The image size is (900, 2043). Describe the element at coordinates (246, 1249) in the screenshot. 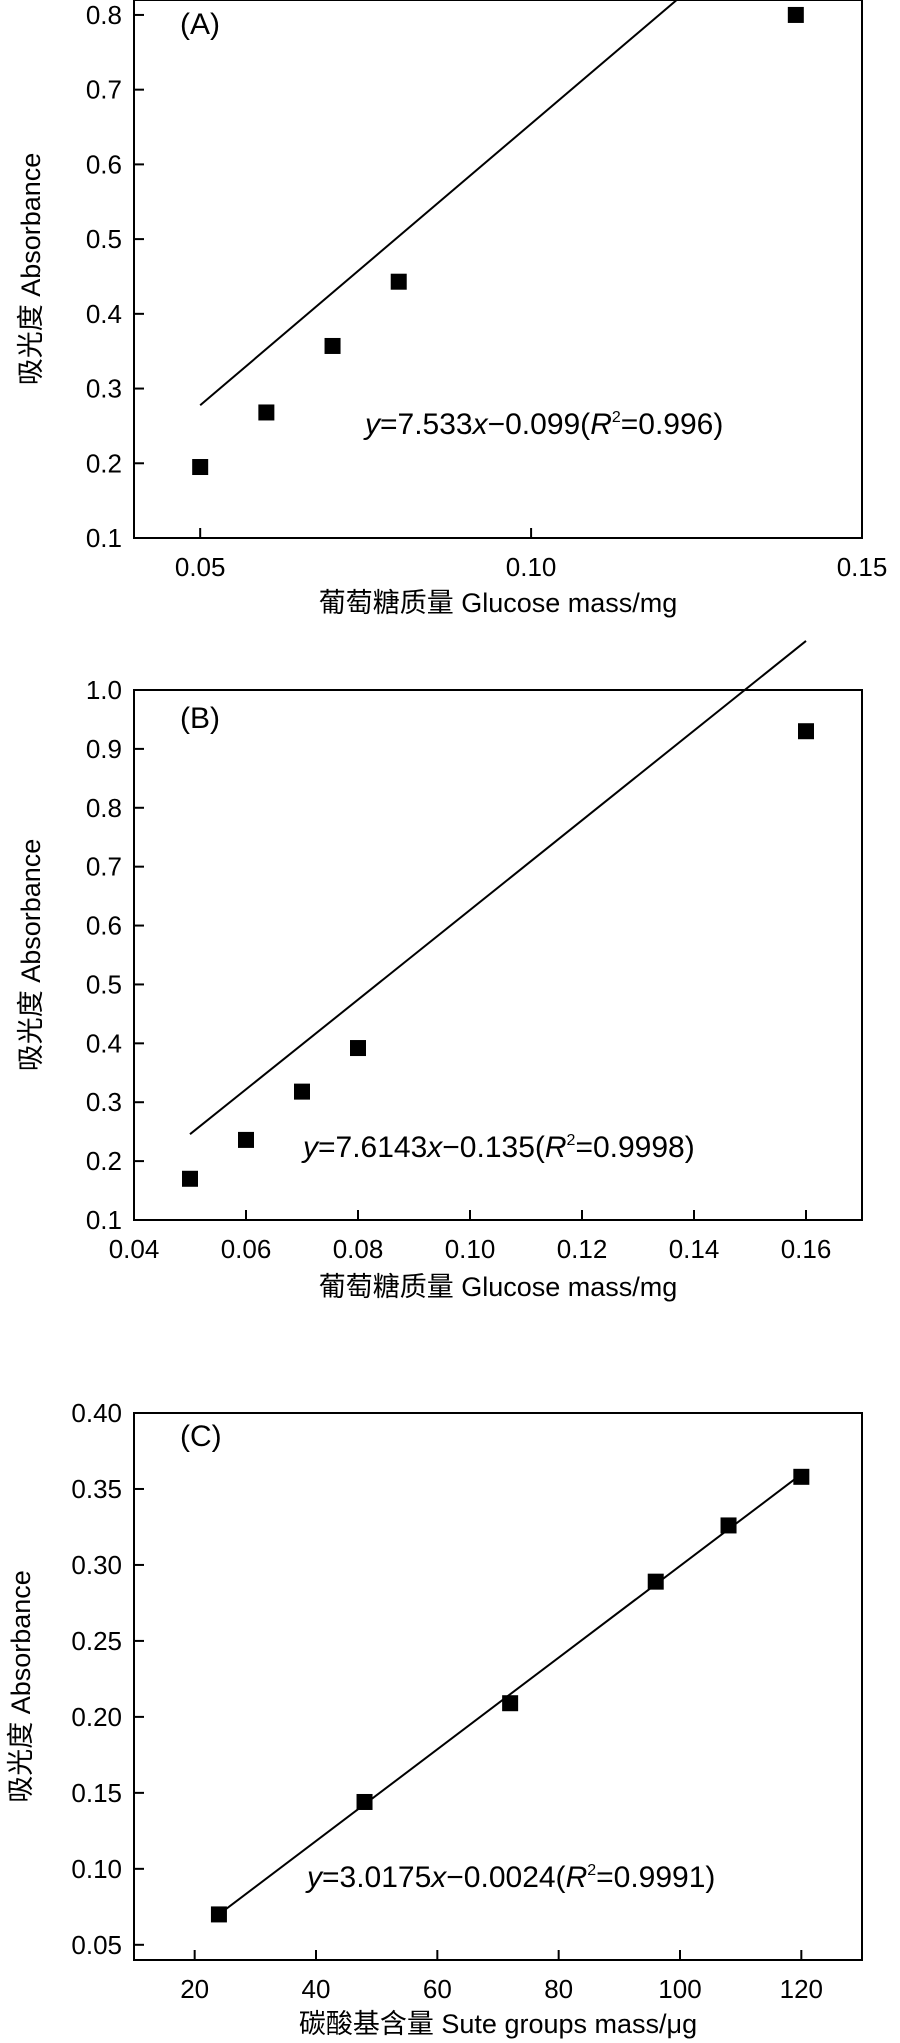

I see `x-tick-label: 0.06` at that location.